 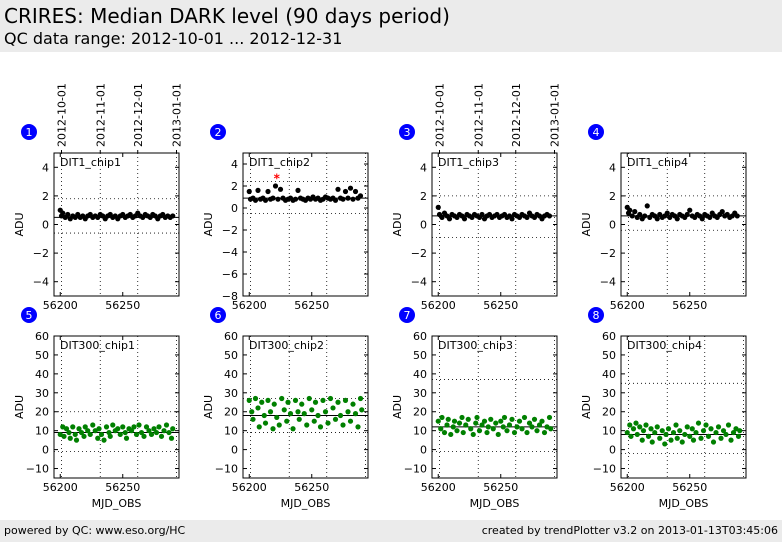 I want to click on page-subtitle: QC data range: 2012-10-01 ... 2012-12-31, so click(x=173, y=38).